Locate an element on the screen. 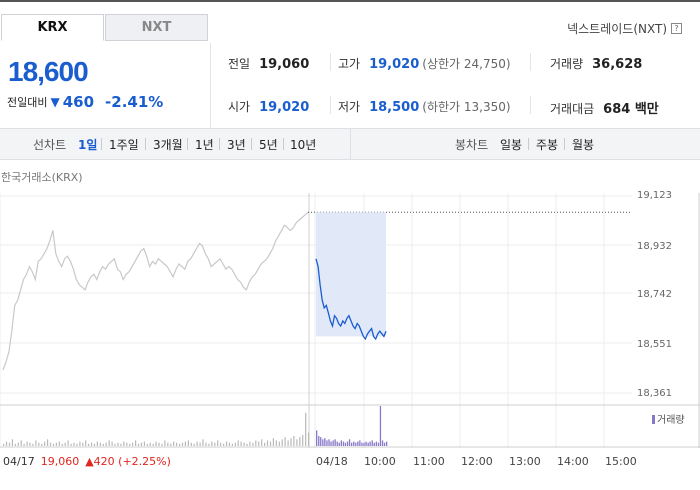  help-icon: ? is located at coordinates (676, 28).